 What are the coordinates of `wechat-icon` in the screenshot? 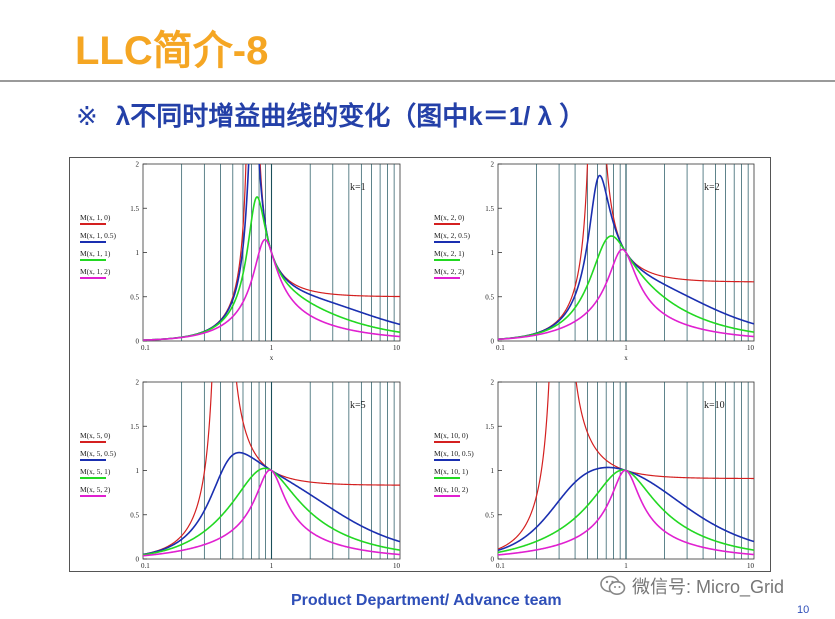 It's located at (613, 588).